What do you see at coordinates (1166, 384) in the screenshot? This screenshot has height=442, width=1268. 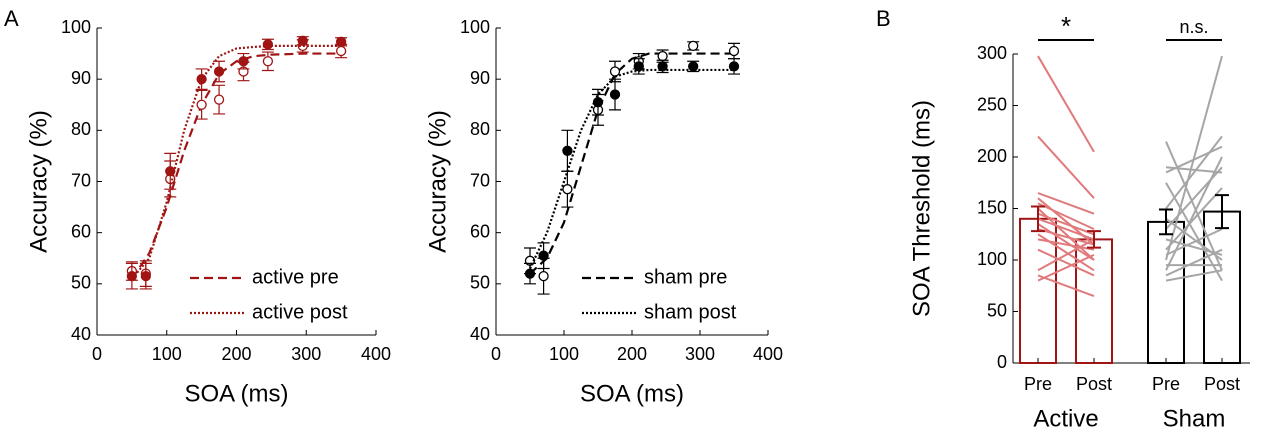 I see `x-tick-label: Pre` at bounding box center [1166, 384].